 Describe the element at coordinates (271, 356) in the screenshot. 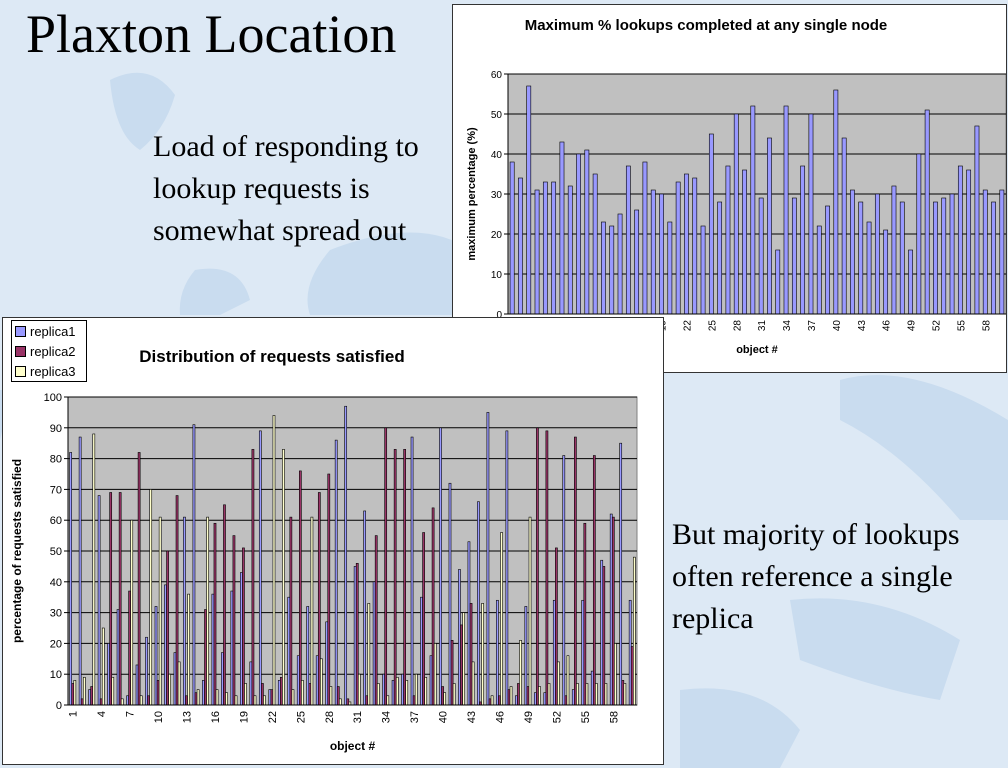

I see `chart-title: Distribution of requests satisfied` at that location.